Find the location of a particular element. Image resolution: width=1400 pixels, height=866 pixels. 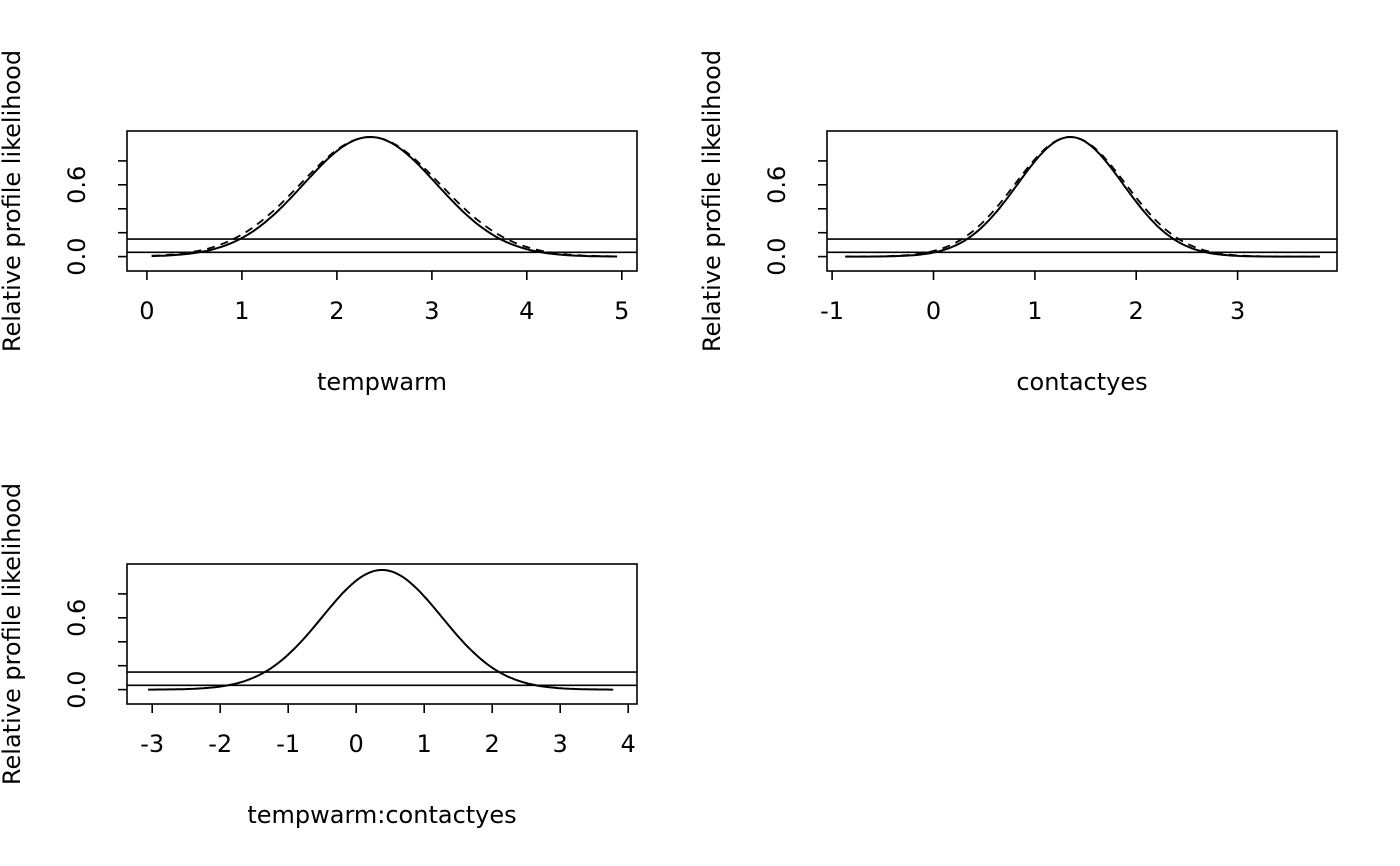

x-axis-title: tempwarm is located at coordinates (382, 382).